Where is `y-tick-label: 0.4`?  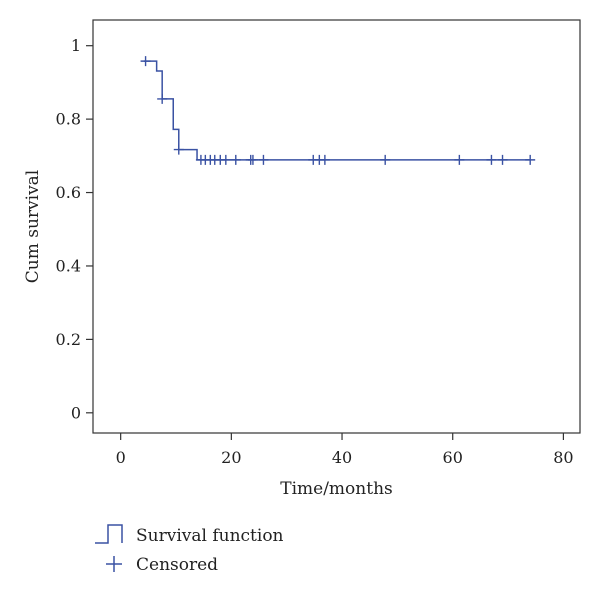
y-tick-label: 0.4 is located at coordinates (68, 265).